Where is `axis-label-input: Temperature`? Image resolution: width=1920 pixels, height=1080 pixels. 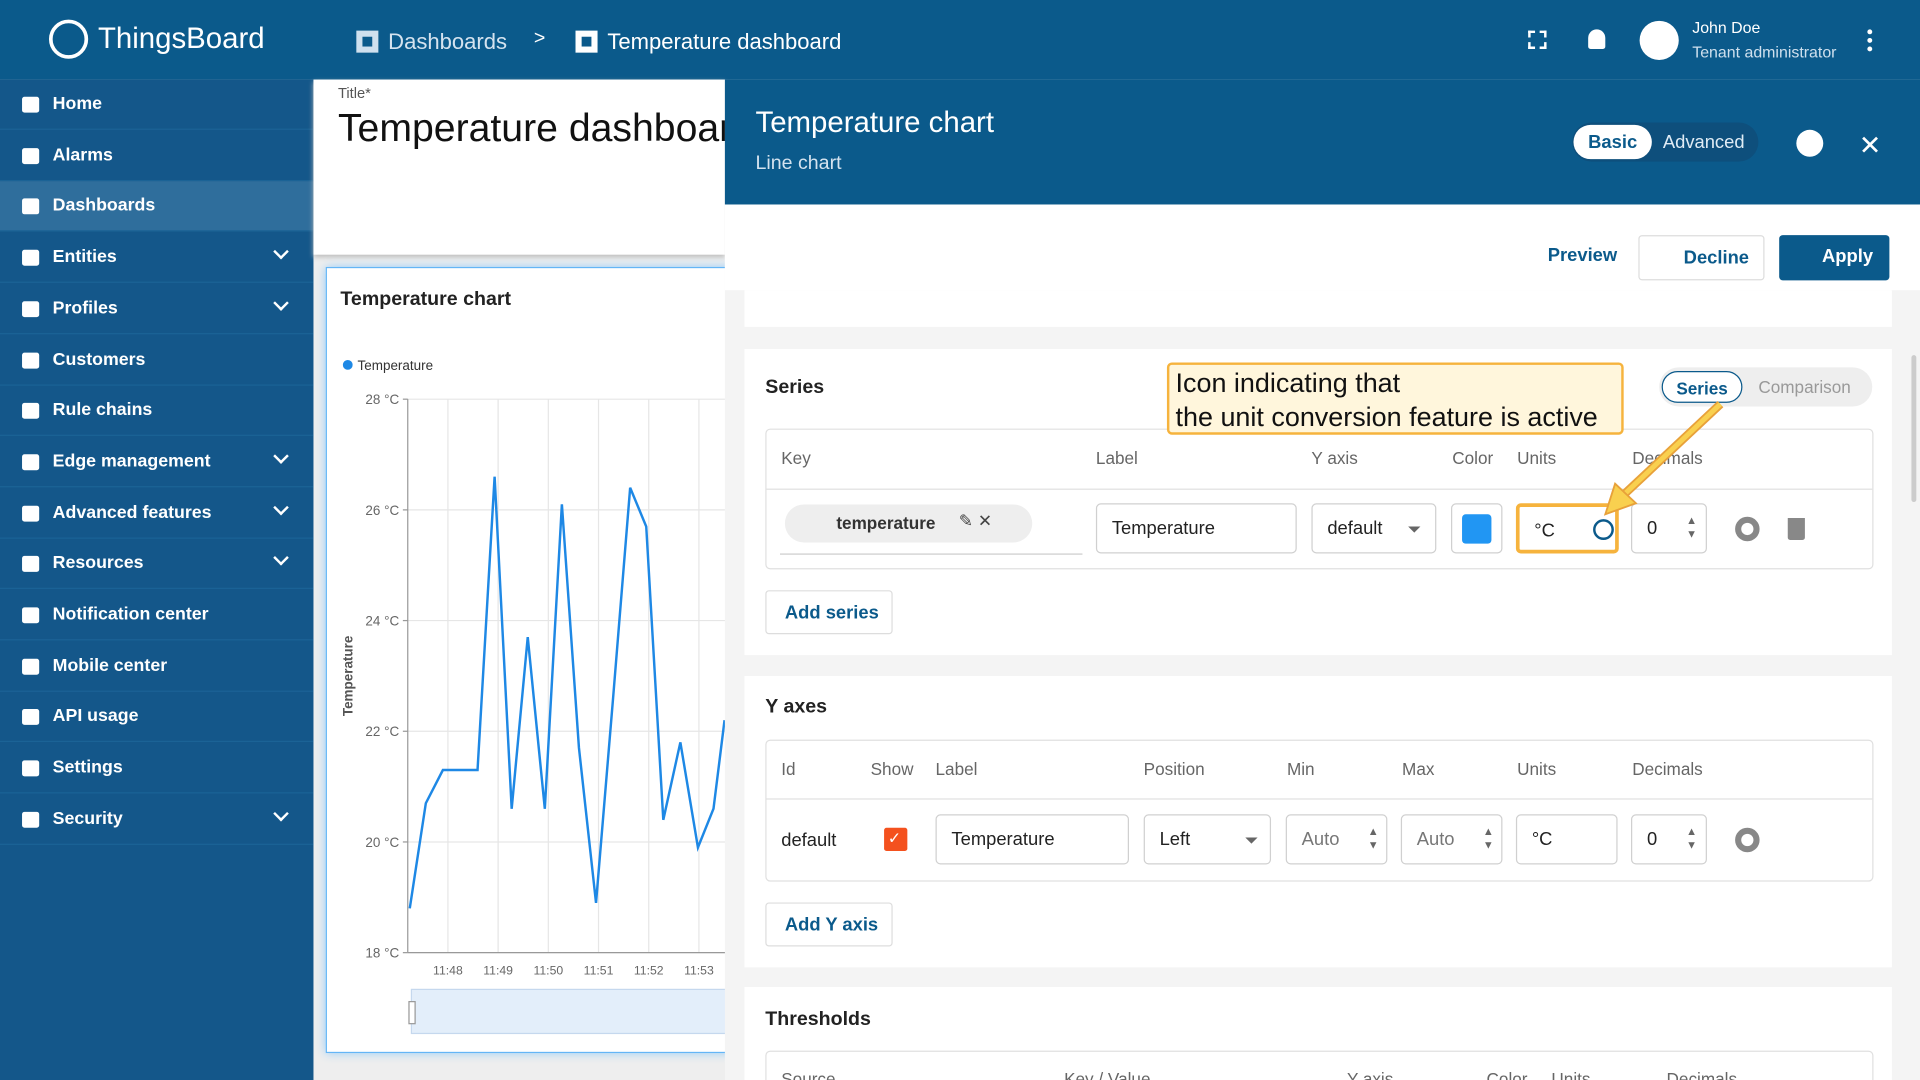 axis-label-input: Temperature is located at coordinates (1032, 839).